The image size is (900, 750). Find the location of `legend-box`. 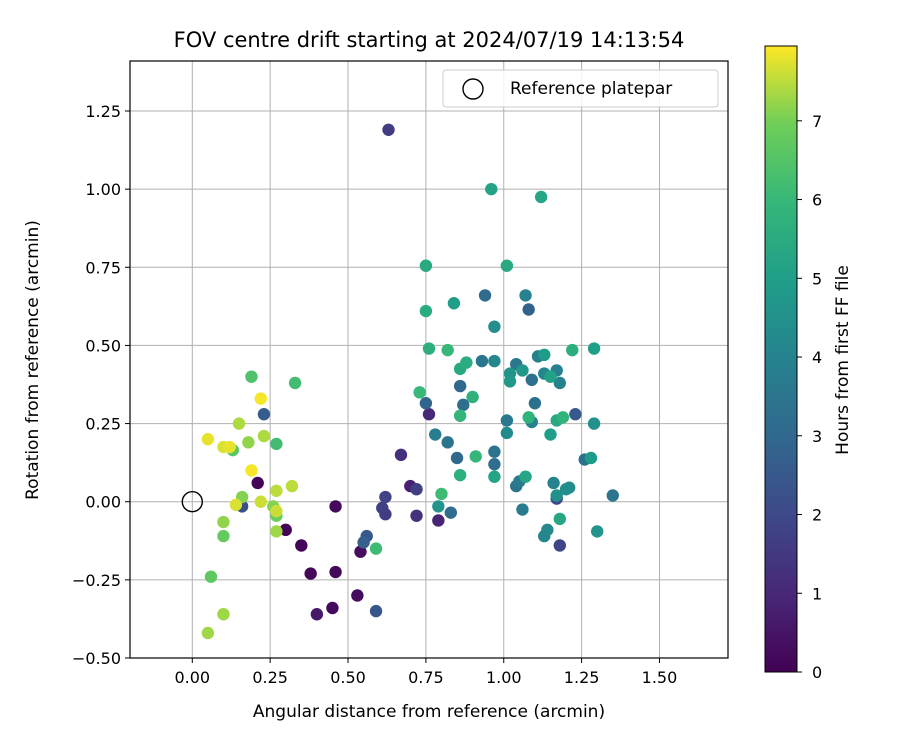

legend-box is located at coordinates (580, 88).